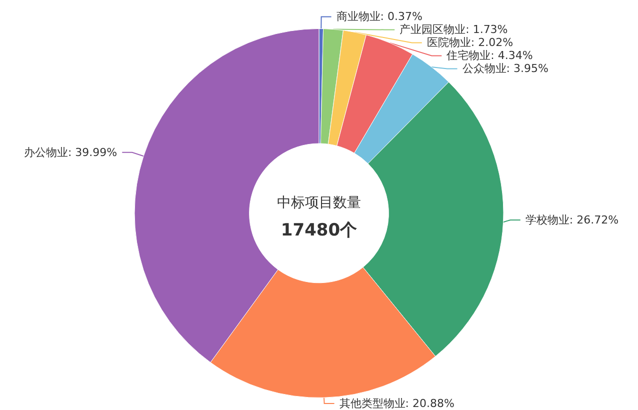 The image size is (638, 410). What do you see at coordinates (396, 403) in the screenshot?
I see `slice-label: 其他类型物业: 20.88%` at bounding box center [396, 403].